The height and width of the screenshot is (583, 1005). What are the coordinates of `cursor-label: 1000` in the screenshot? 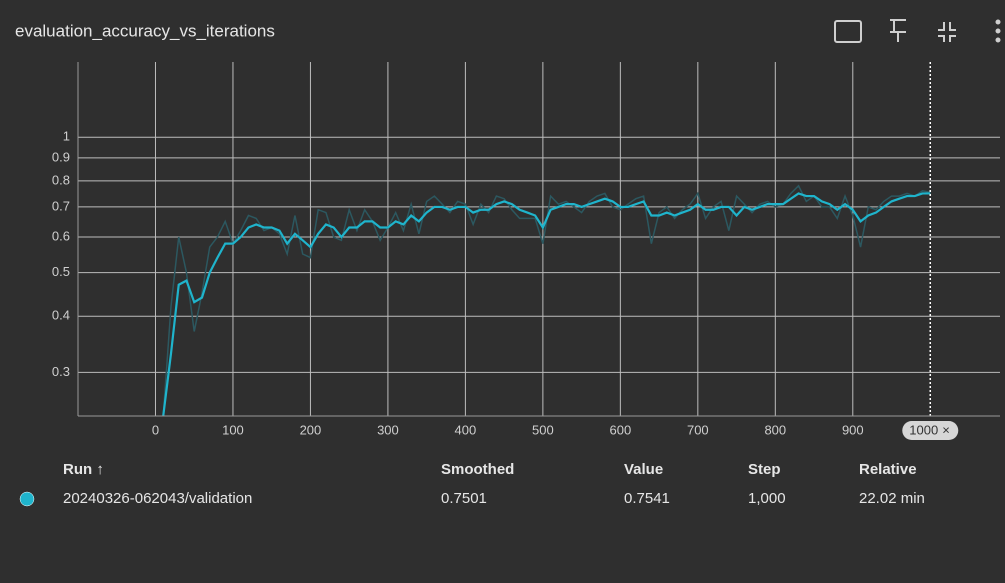 It's located at (923, 429).